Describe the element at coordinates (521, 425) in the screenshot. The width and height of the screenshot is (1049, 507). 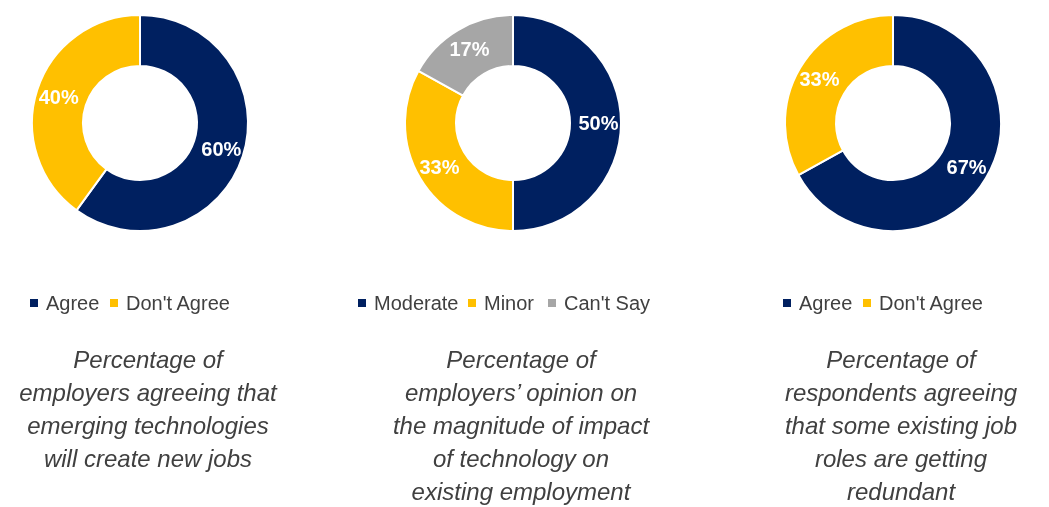
I see `text: Percentage of employers’ opinion on the magnitude of impact of technology on existing employment` at that location.